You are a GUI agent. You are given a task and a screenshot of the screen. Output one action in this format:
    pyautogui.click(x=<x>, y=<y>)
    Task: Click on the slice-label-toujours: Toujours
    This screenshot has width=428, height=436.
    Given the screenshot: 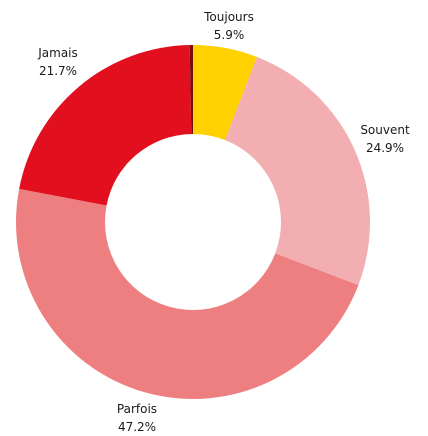 What is the action you would take?
    pyautogui.click(x=228, y=17)
    